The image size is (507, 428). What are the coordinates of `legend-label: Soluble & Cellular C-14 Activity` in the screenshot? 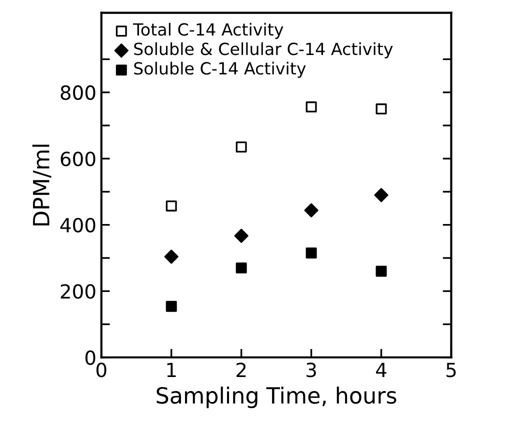 It's located at (263, 50).